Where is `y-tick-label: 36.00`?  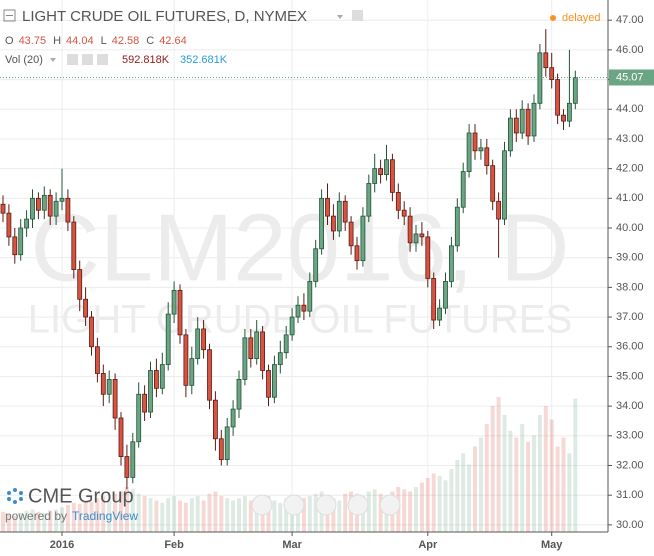 y-tick-label: 36.00 is located at coordinates (630, 347).